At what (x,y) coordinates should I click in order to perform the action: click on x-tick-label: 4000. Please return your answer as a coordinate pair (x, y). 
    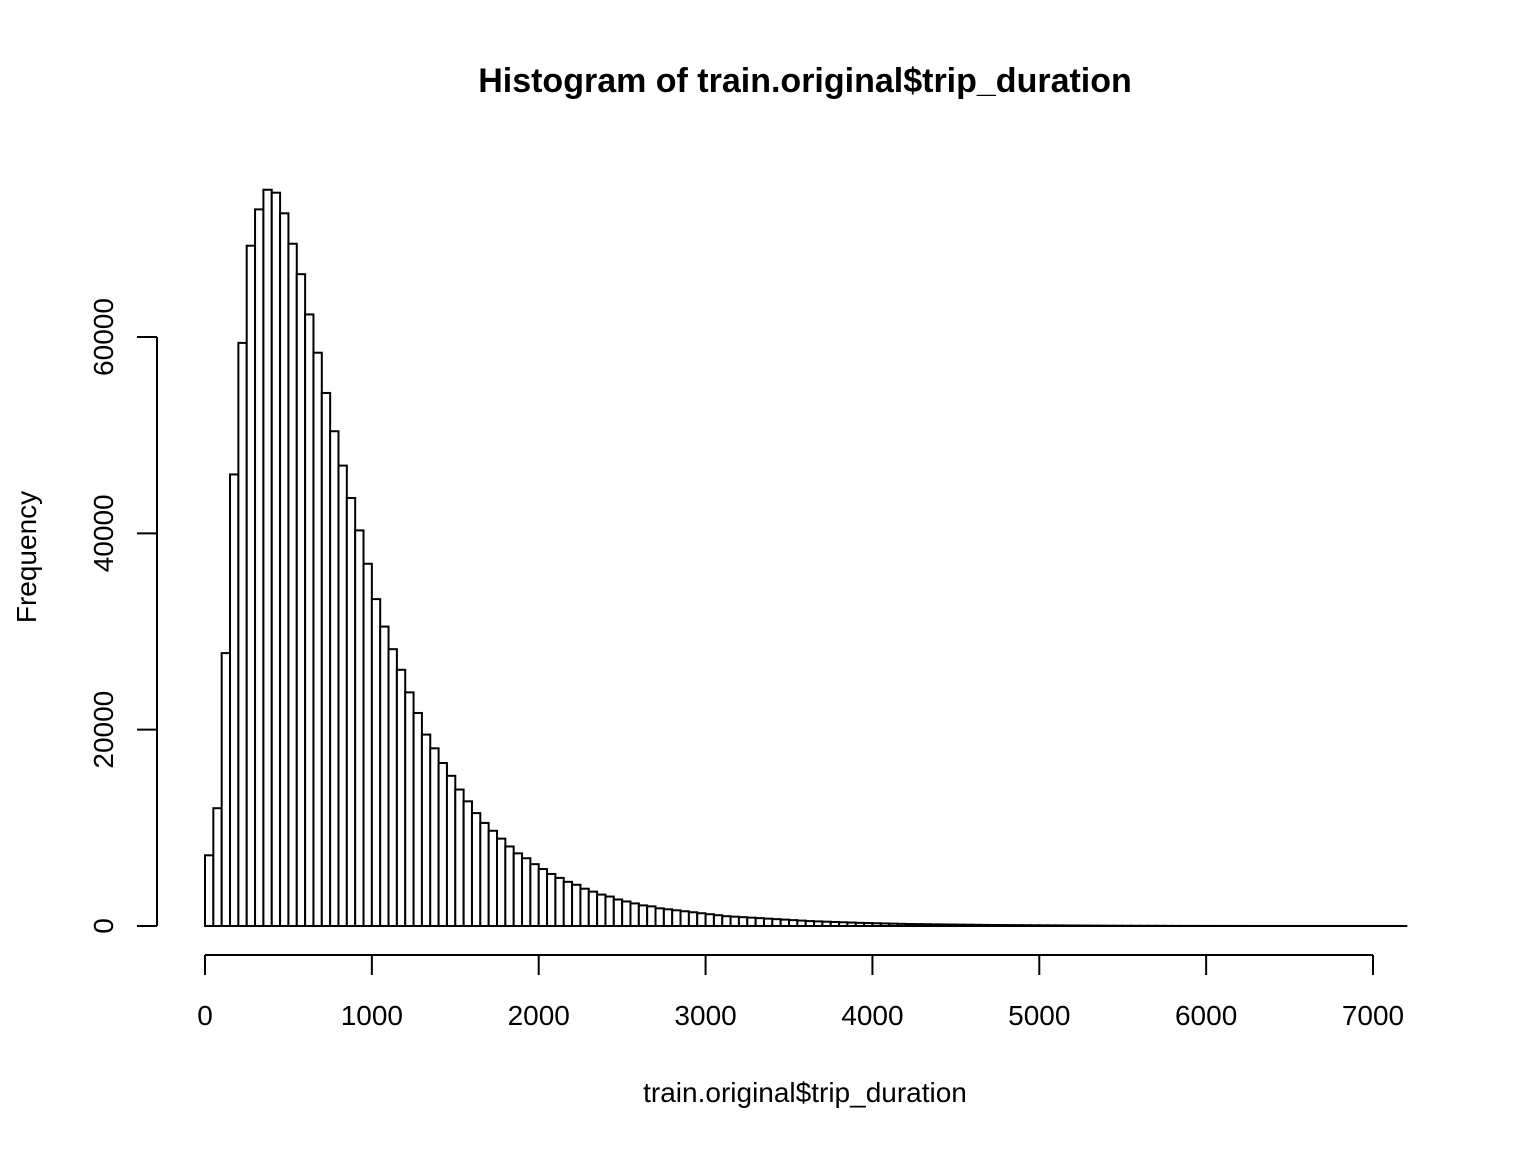
    Looking at the image, I should click on (872, 1015).